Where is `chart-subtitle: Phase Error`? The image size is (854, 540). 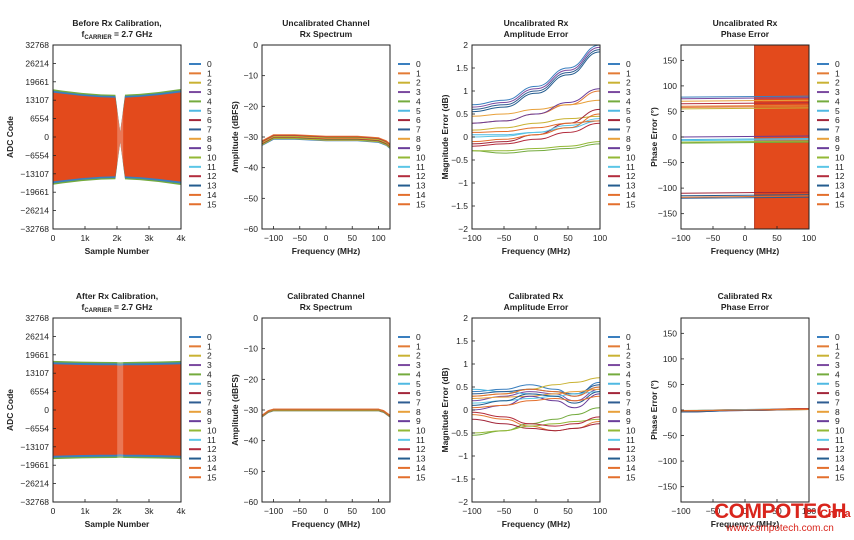 chart-subtitle: Phase Error is located at coordinates (745, 34).